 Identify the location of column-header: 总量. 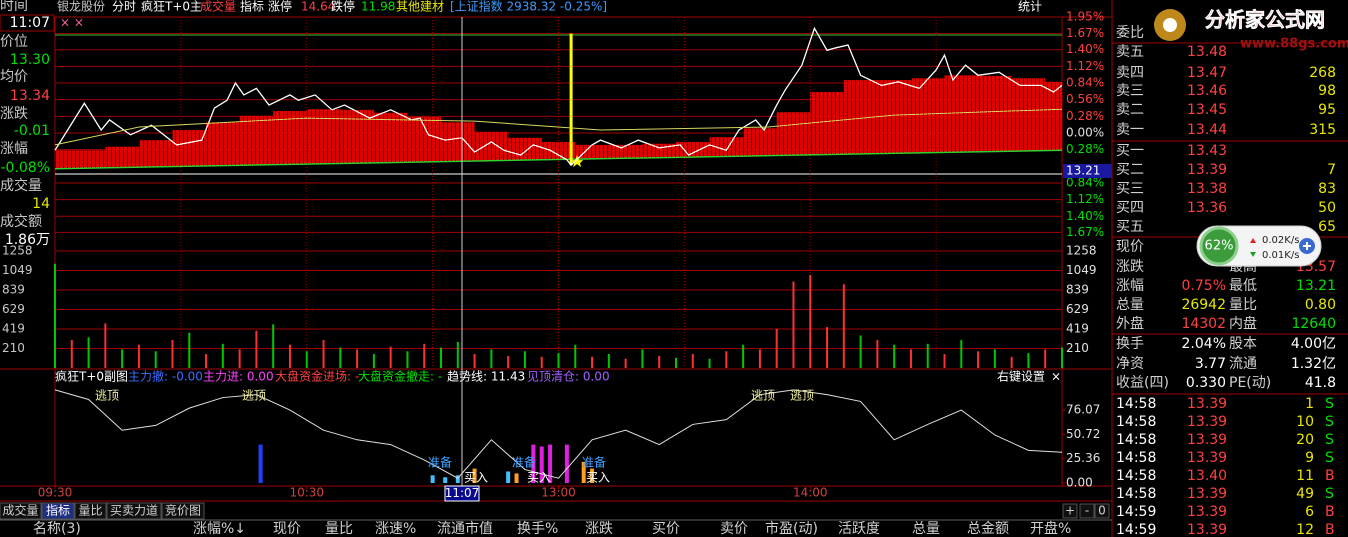
(926, 529).